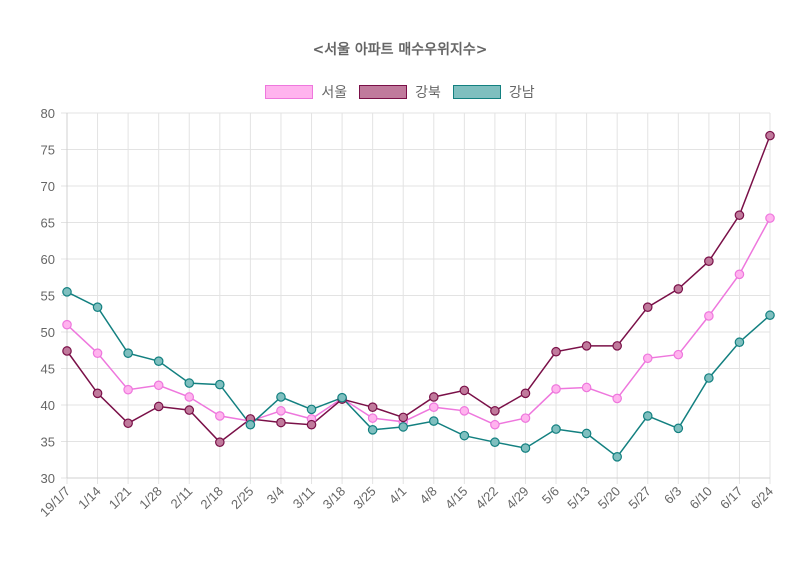 The height and width of the screenshot is (575, 800). What do you see at coordinates (700, 498) in the screenshot?
I see `x-tick-label: 6/10` at bounding box center [700, 498].